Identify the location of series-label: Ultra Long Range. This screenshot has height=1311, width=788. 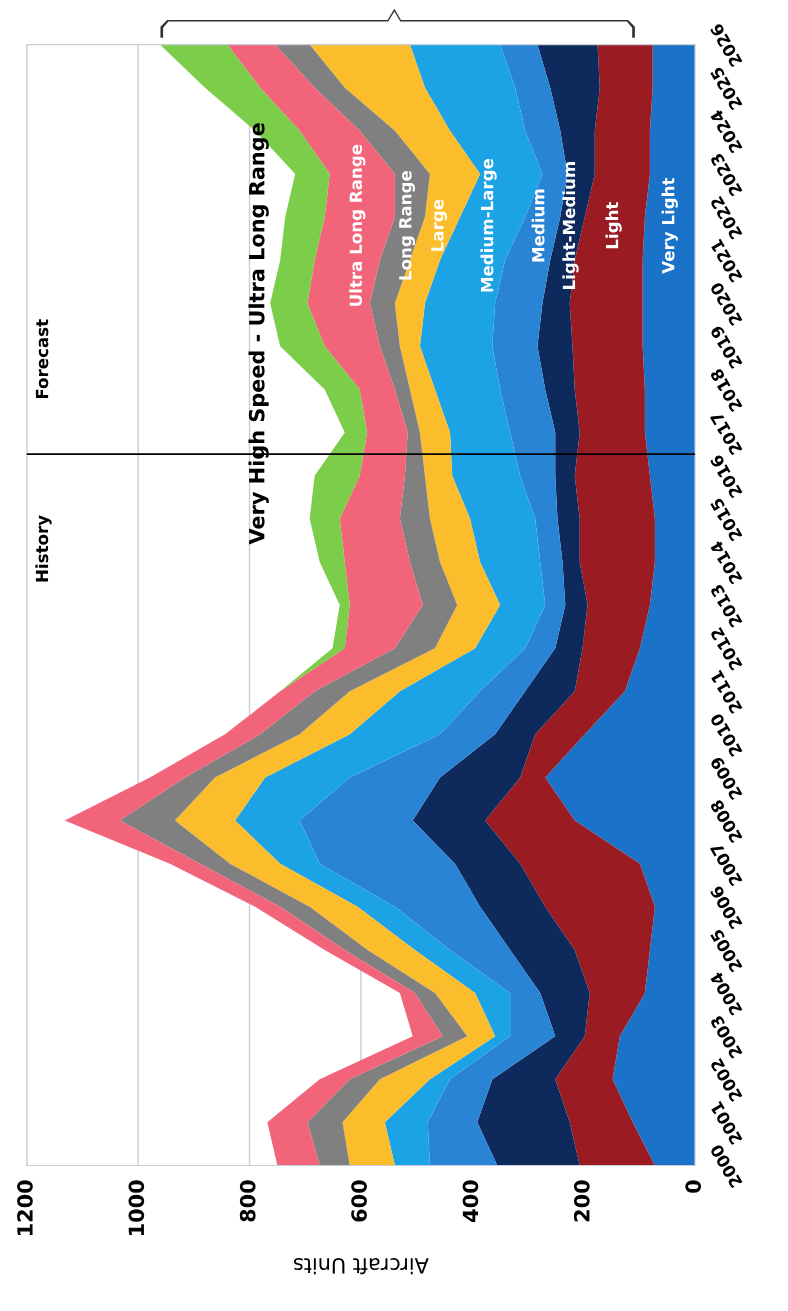
(357, 225).